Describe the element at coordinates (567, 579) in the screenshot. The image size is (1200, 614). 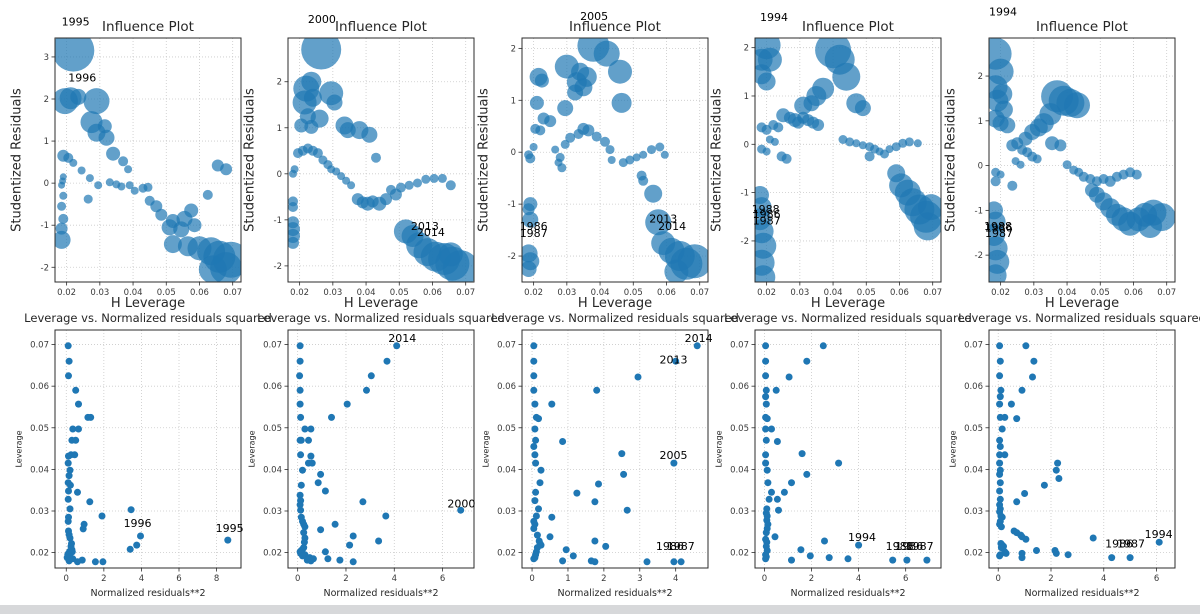
I see `x-tick-label: 1` at that location.